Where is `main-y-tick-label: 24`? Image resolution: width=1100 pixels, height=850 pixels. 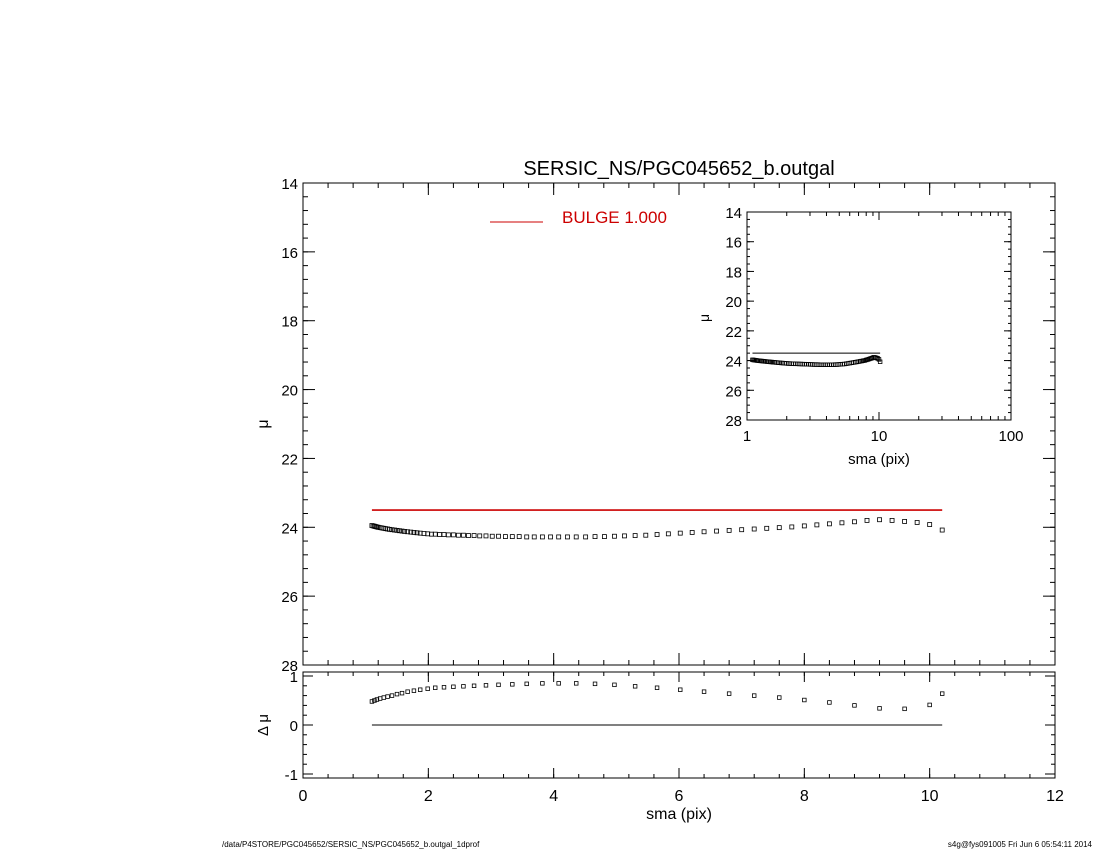
main-y-tick-label: 24 is located at coordinates (289, 528).